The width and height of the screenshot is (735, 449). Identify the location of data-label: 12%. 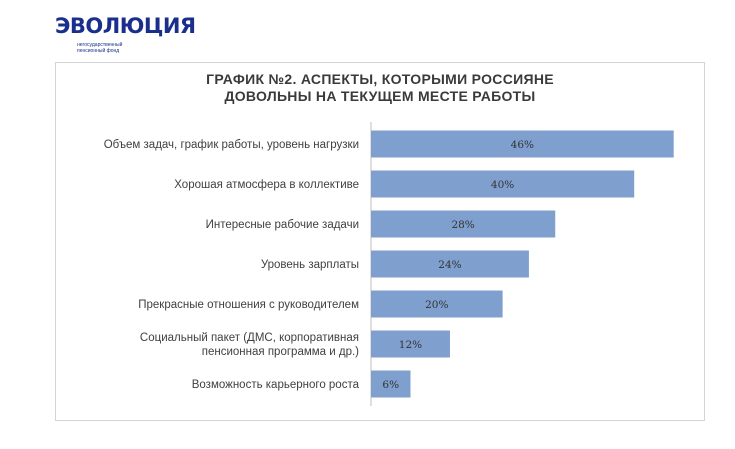
(410, 345).